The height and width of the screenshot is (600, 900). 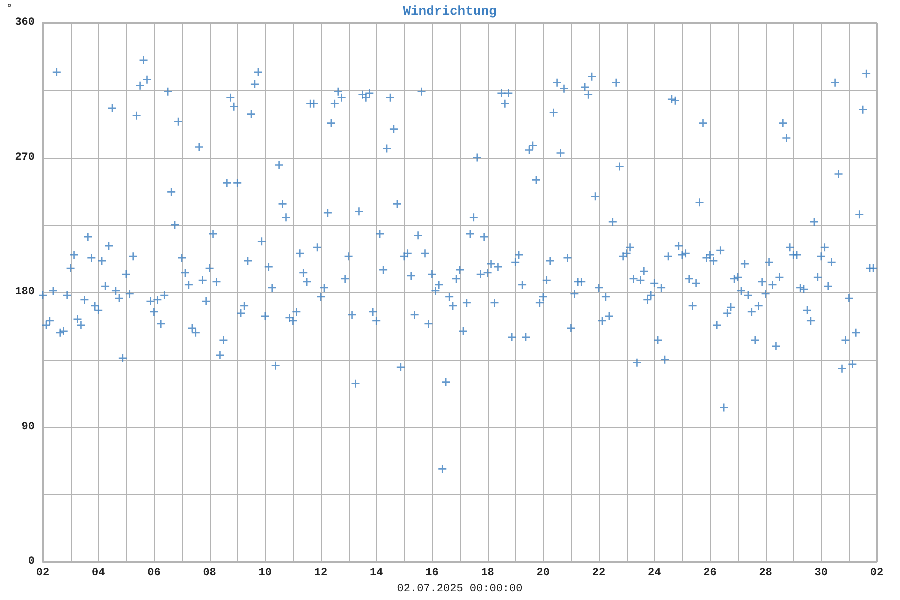 What do you see at coordinates (210, 574) in the screenshot?
I see `x-tick-label: 08` at bounding box center [210, 574].